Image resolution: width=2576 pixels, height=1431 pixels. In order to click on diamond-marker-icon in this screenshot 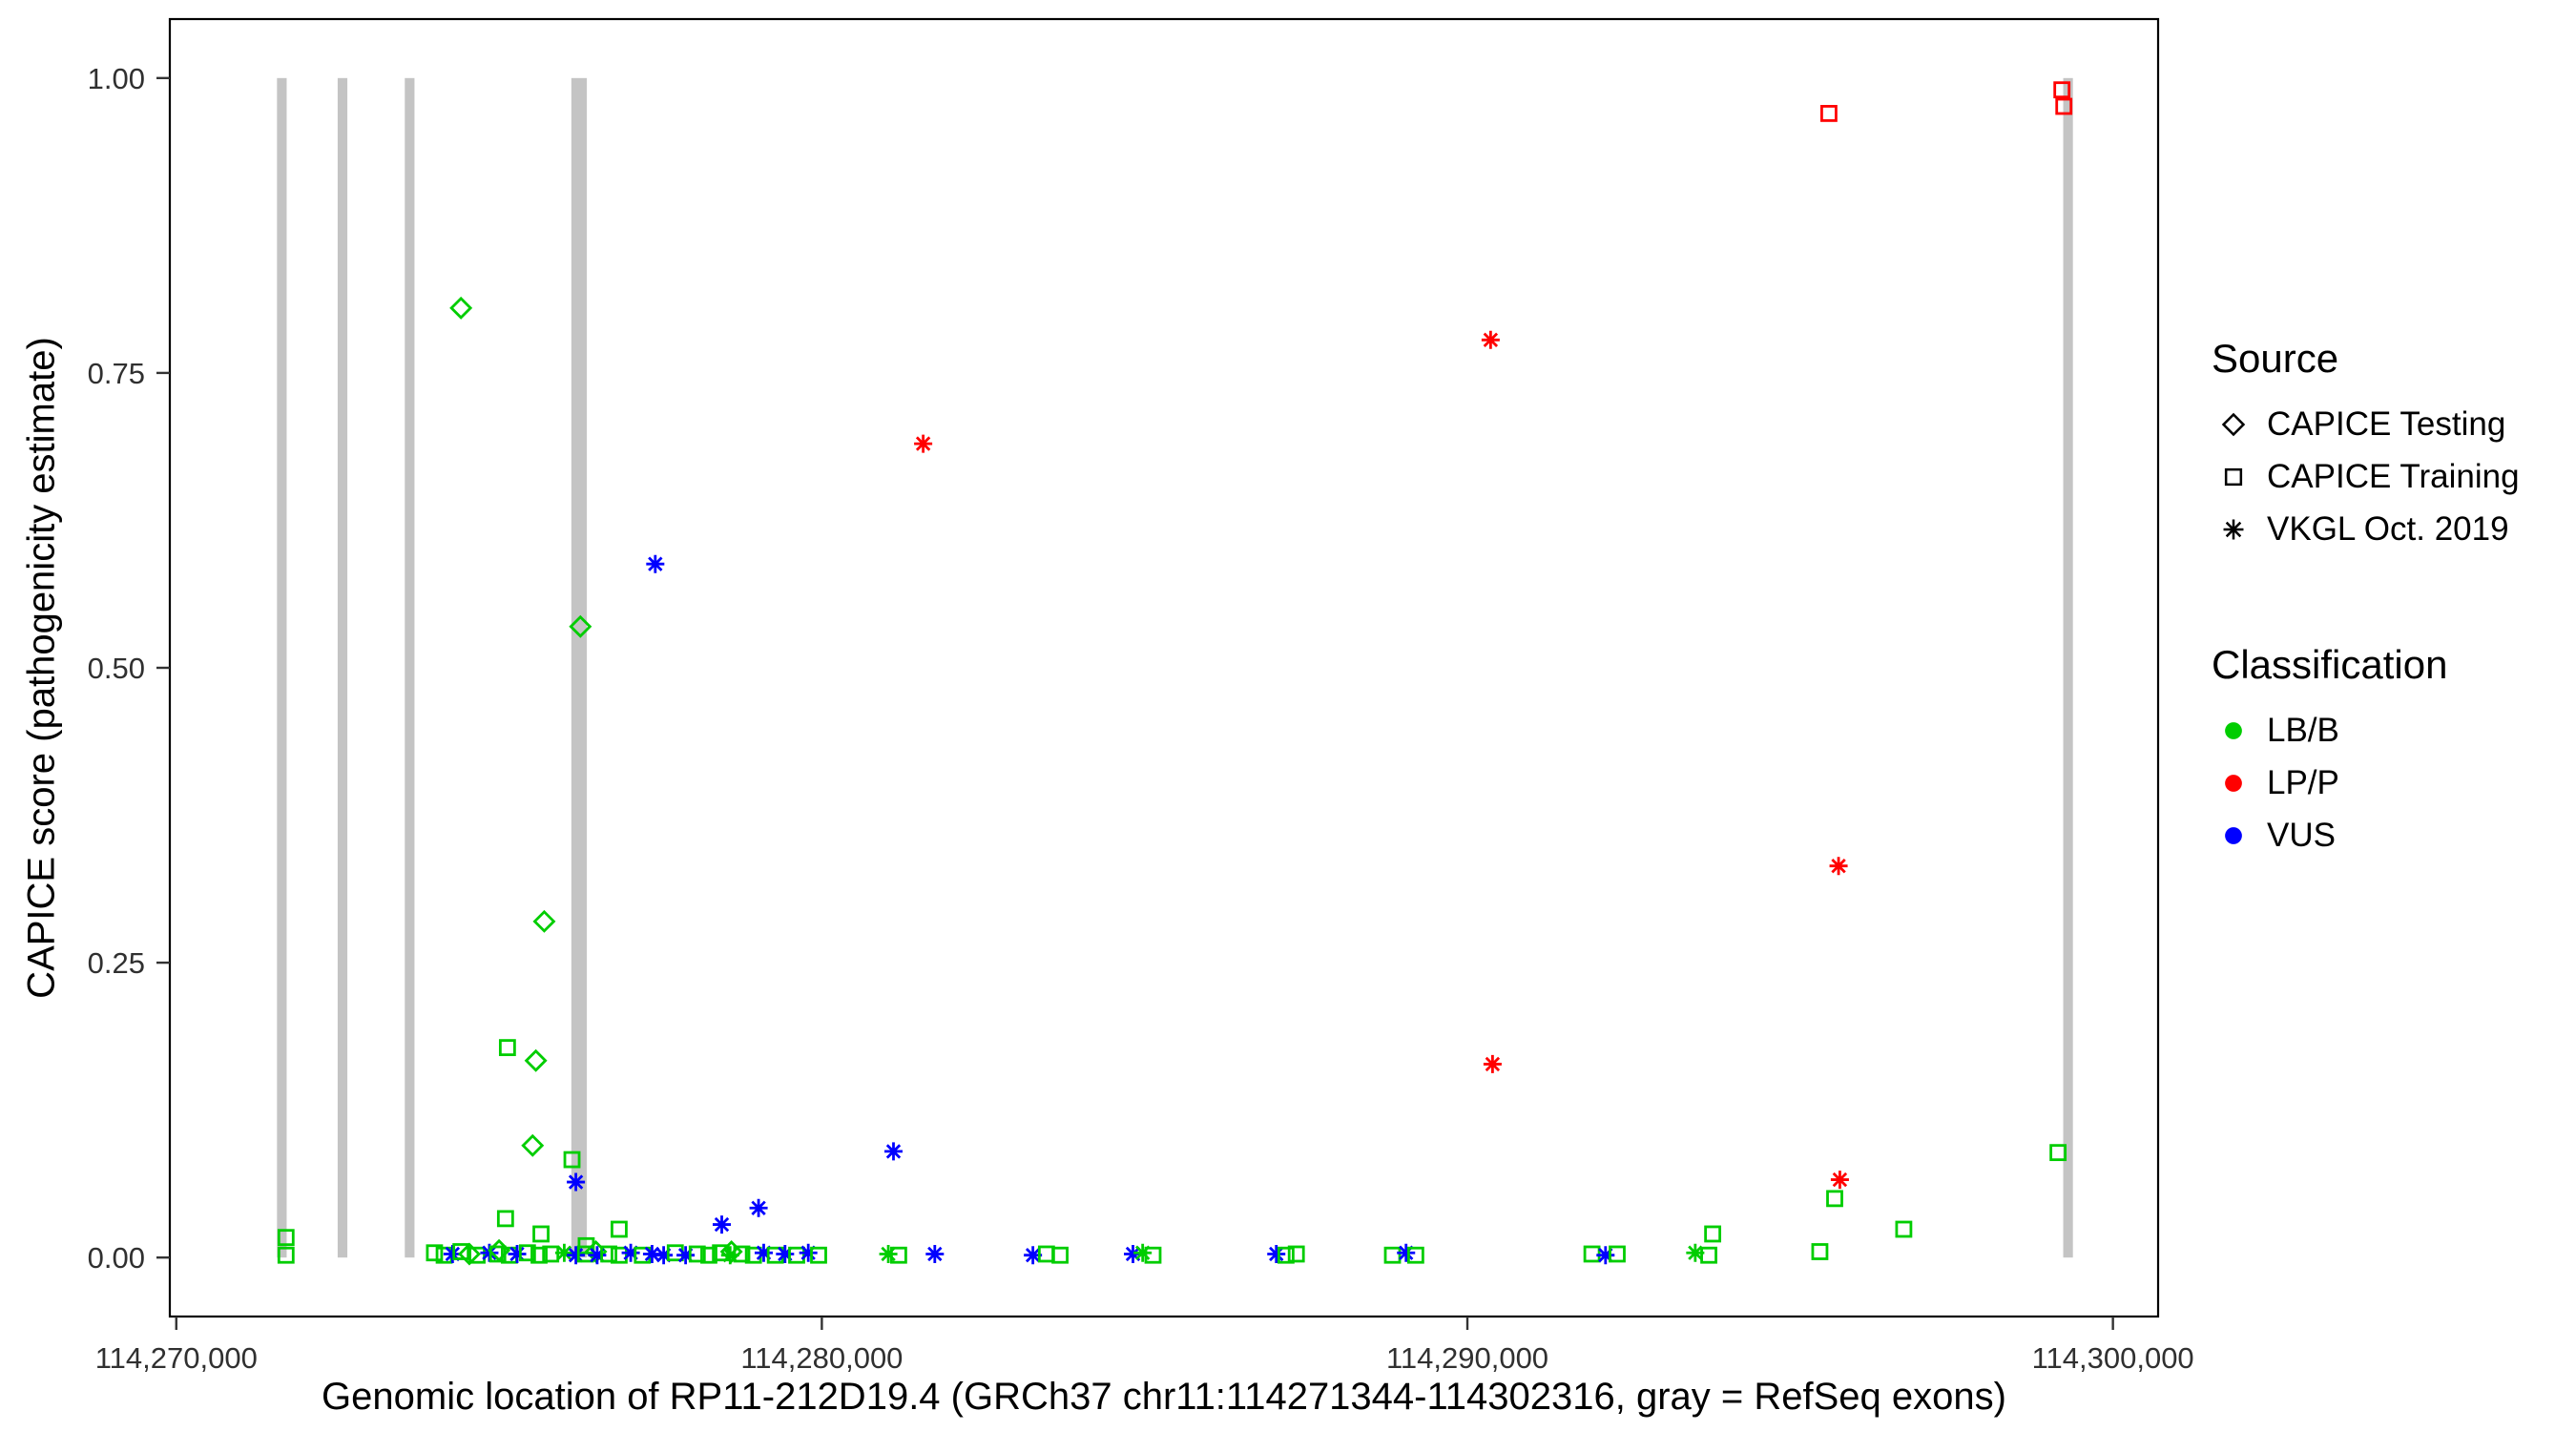, I will do `click(2233, 424)`.